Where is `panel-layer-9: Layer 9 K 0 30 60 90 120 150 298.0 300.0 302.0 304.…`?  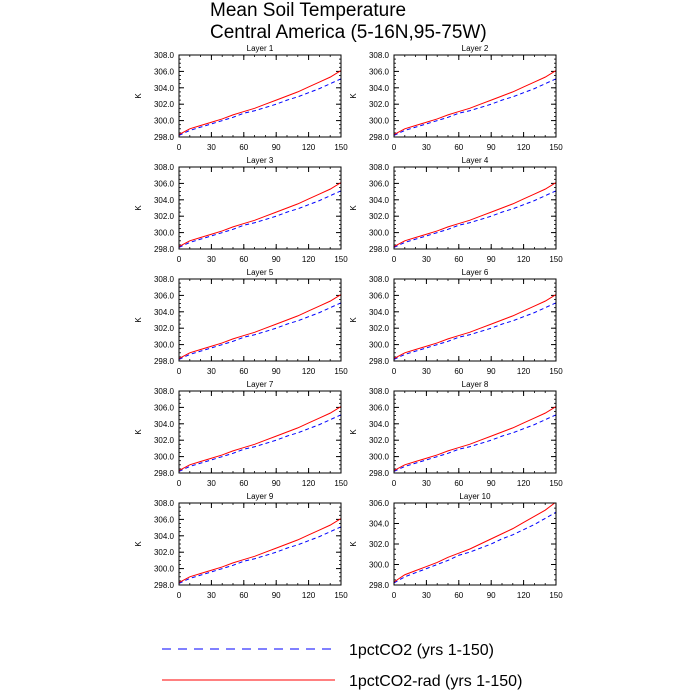 panel-layer-9: Layer 9 K 0 30 60 90 120 150 298.0 300.0 302.0 304.… is located at coordinates (241, 546).